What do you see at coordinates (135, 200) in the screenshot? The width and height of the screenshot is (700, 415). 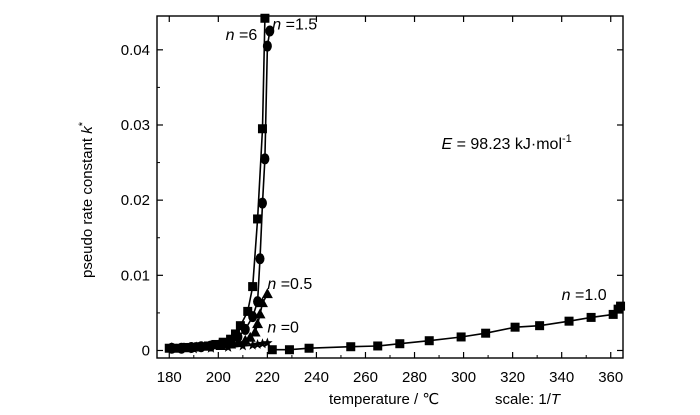 I see `y-tick-label: 0.02` at bounding box center [135, 200].